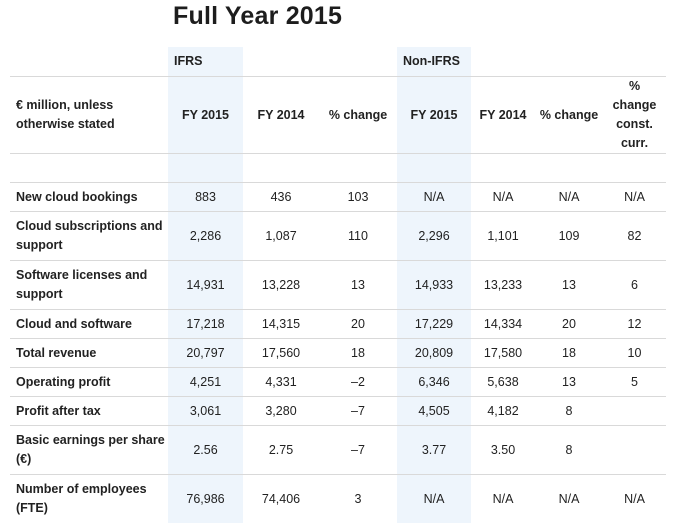 The image size is (681, 523). I want to click on table-cell: 17,218, so click(205, 324).